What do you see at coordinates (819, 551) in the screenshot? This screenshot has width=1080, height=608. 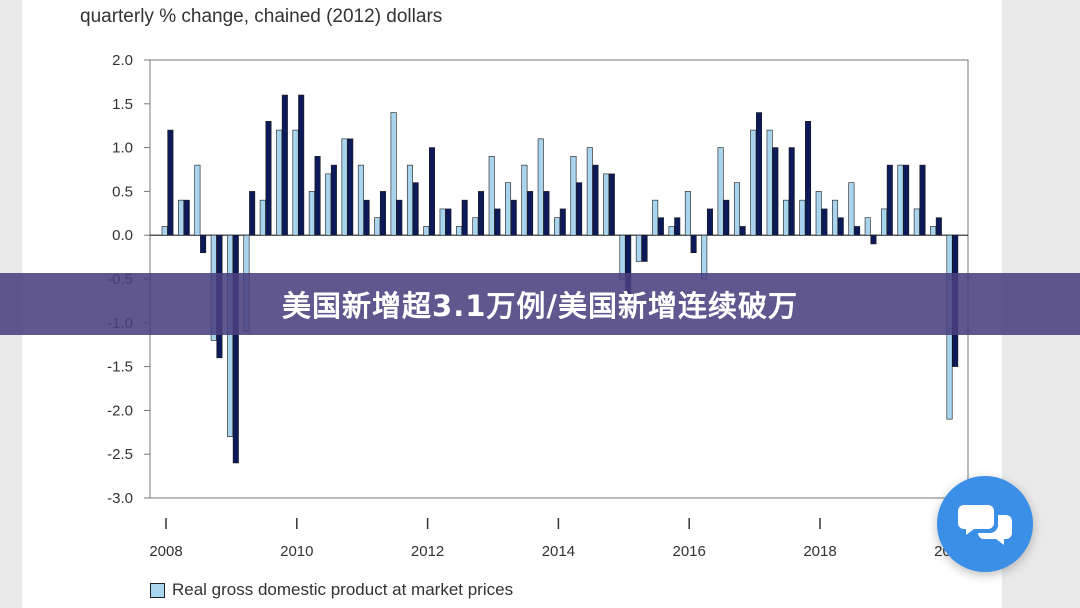 I see `x-tick-label: 2018` at bounding box center [819, 551].